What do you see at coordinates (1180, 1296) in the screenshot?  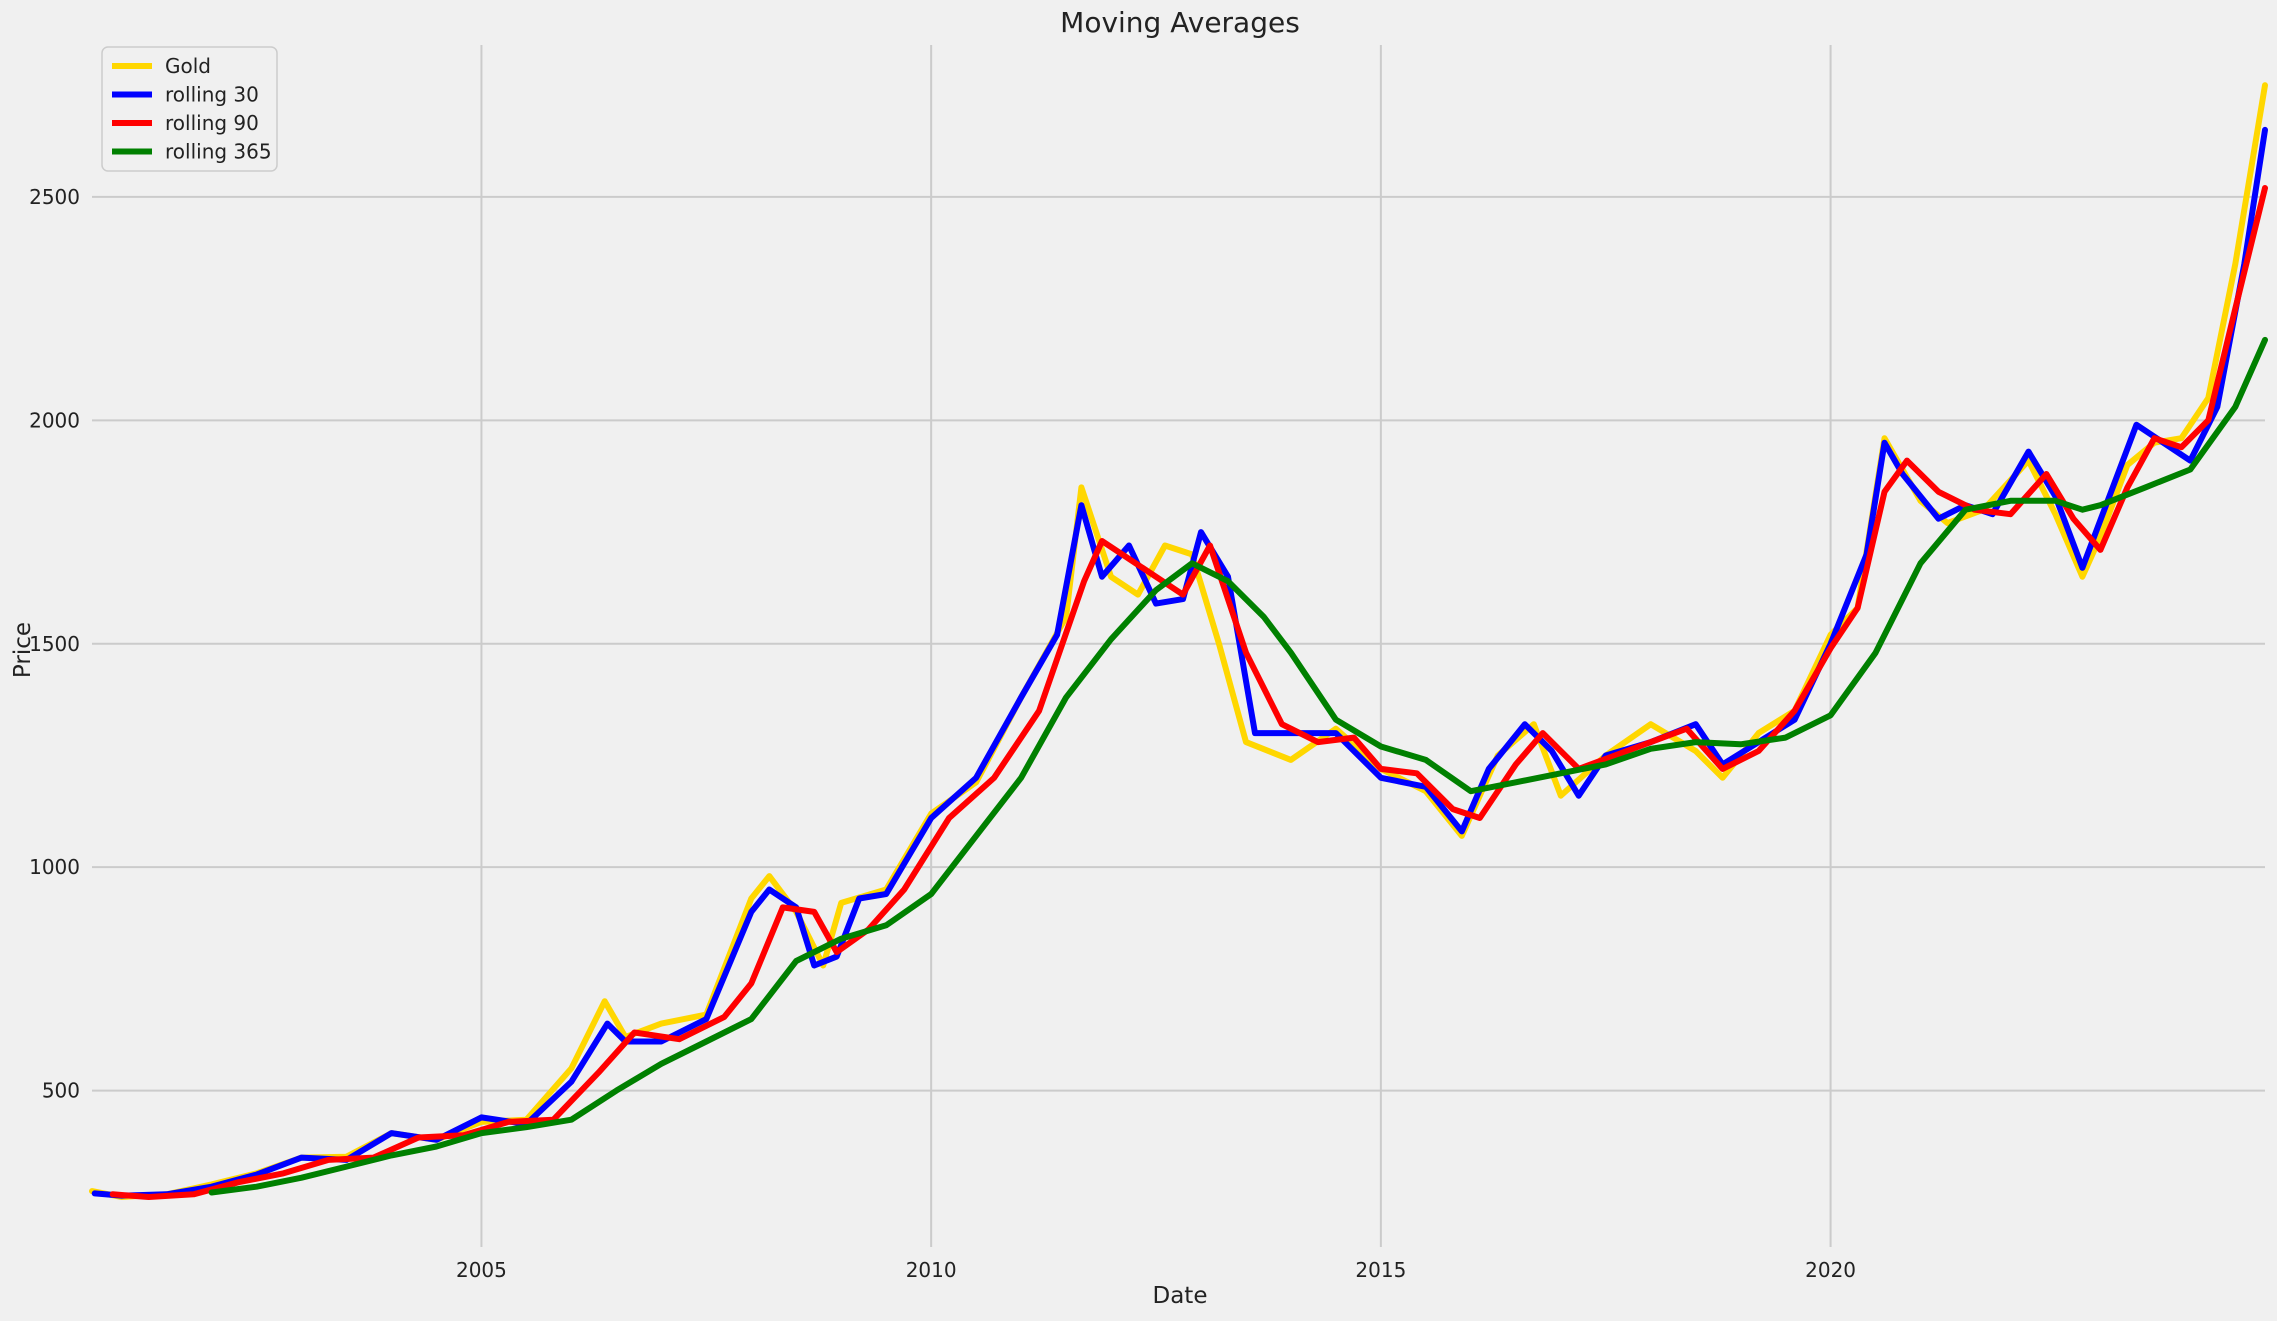 I see `x-axis-label: Date` at bounding box center [1180, 1296].